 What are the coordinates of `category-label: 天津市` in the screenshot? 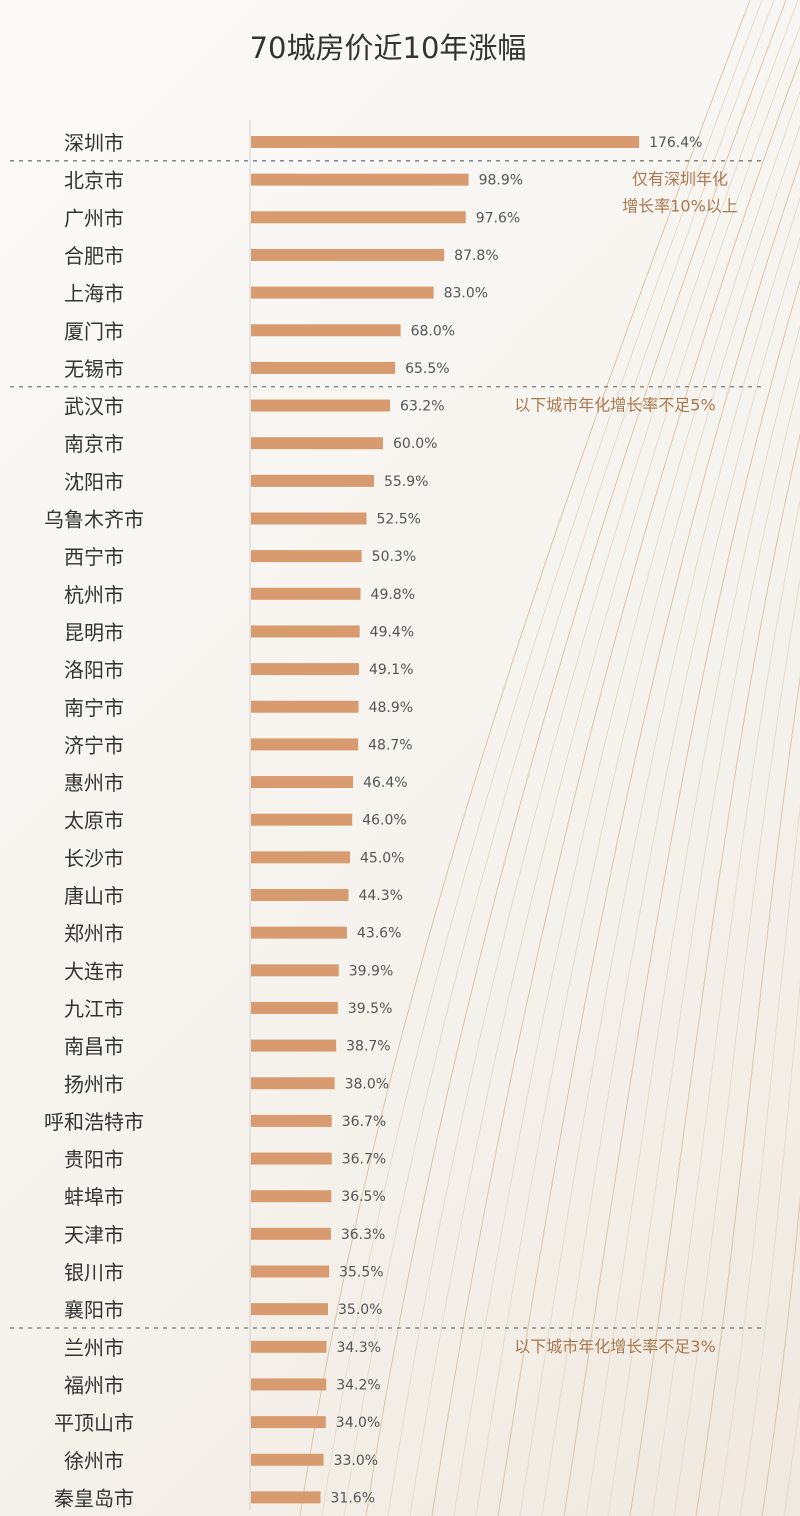 It's located at (94, 1235).